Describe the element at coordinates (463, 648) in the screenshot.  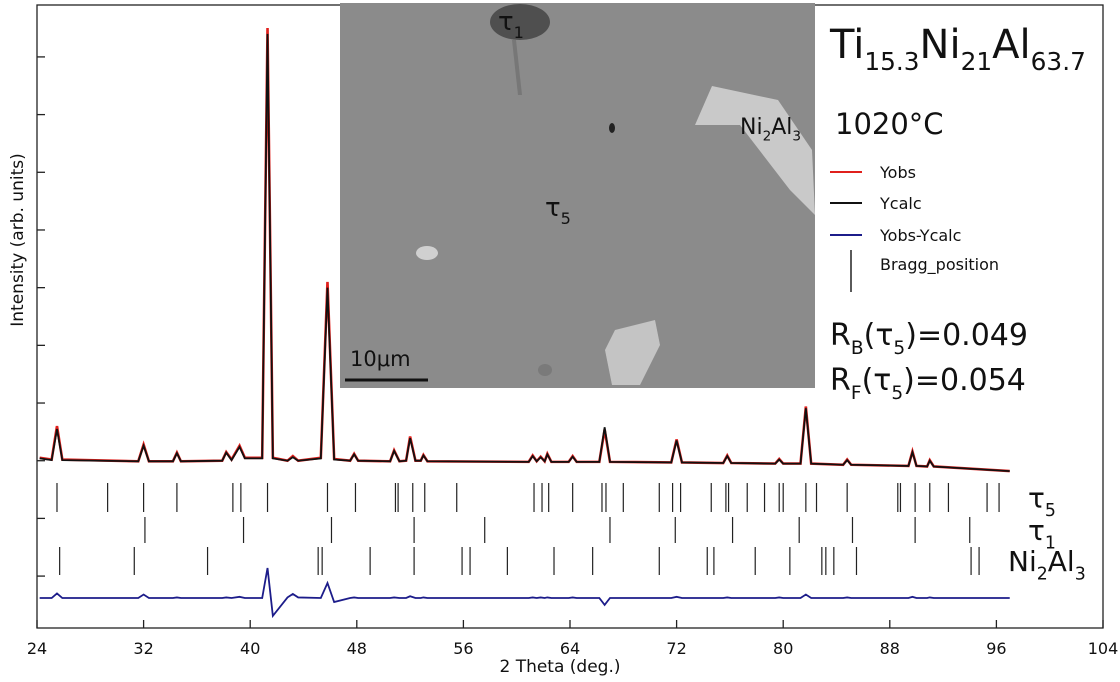
I see `x-tick-label: 56` at that location.